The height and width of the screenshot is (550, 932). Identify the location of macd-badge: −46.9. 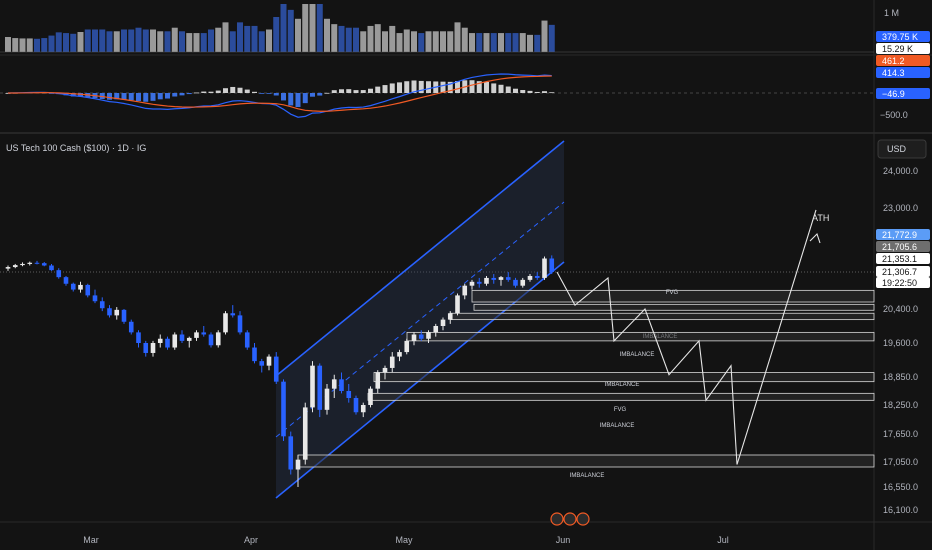
(893, 94).